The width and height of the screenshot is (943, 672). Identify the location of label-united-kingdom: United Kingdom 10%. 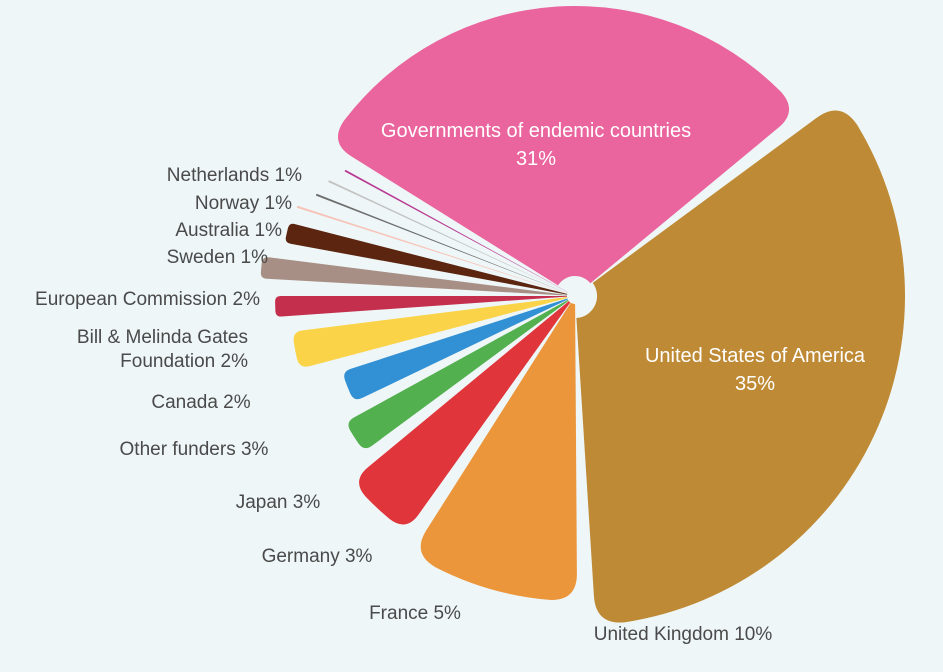
(683, 634).